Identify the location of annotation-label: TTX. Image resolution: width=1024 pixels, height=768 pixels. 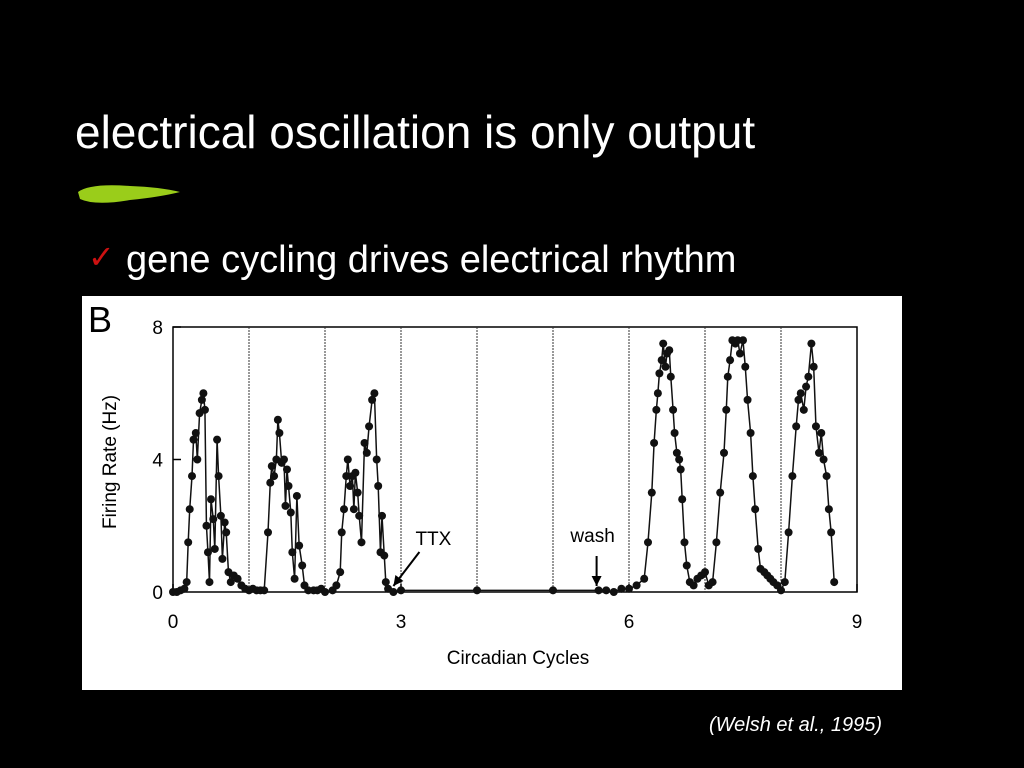
(433, 539).